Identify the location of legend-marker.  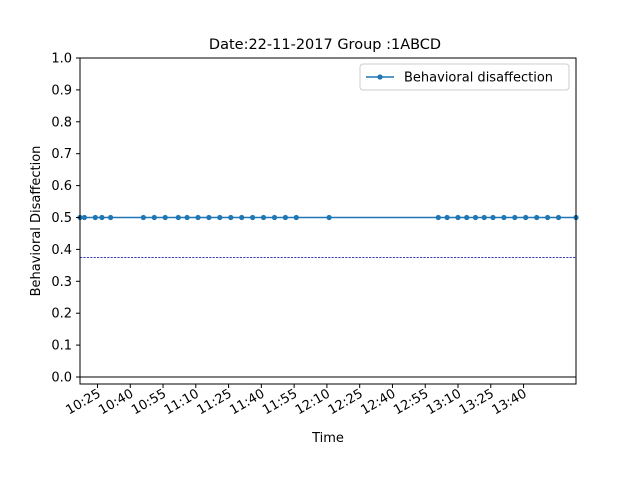
(380, 77).